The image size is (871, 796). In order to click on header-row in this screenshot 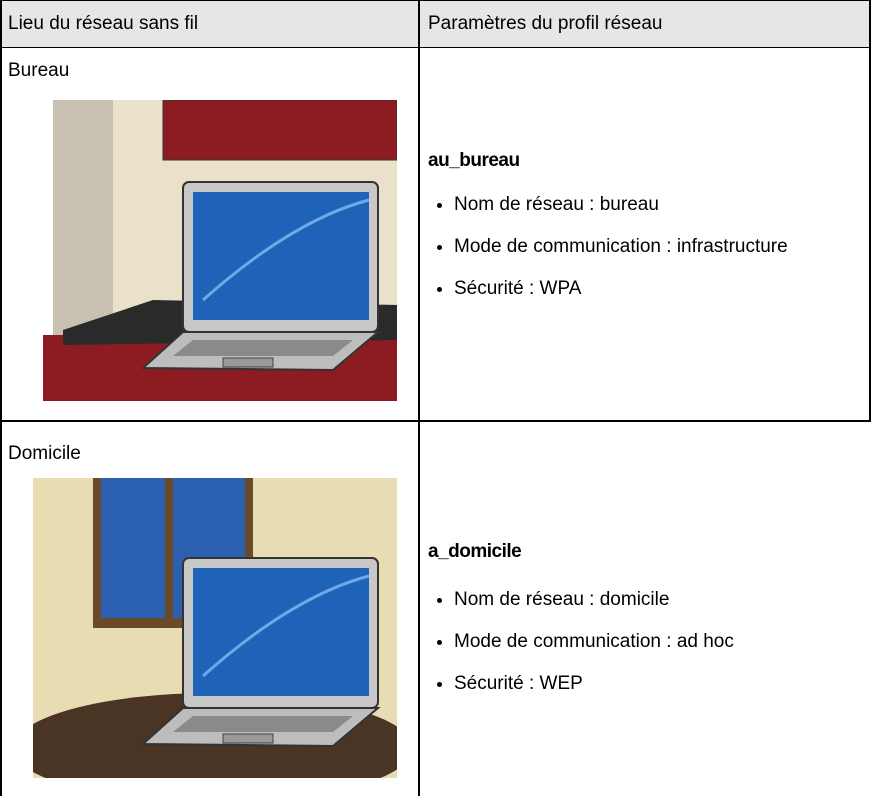, I will do `click(435, 24)`.